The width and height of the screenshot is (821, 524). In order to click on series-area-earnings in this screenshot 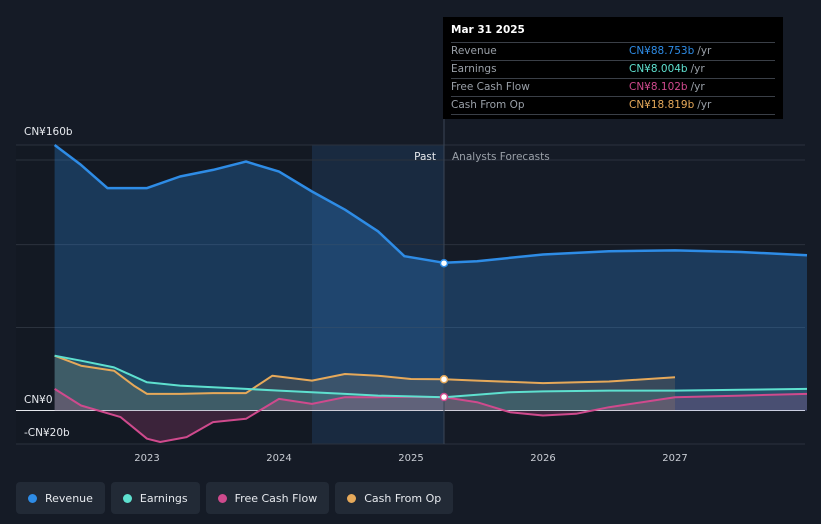, I will do `click(431, 383)`.